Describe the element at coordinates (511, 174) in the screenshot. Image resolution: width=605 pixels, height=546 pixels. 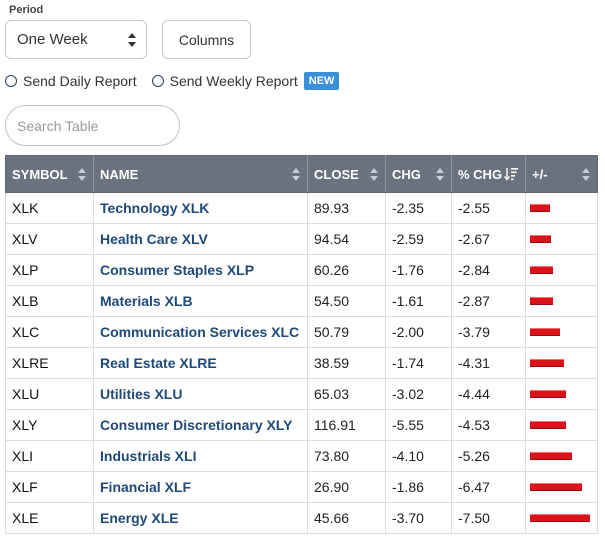
I see `sort-descending-icon` at that location.